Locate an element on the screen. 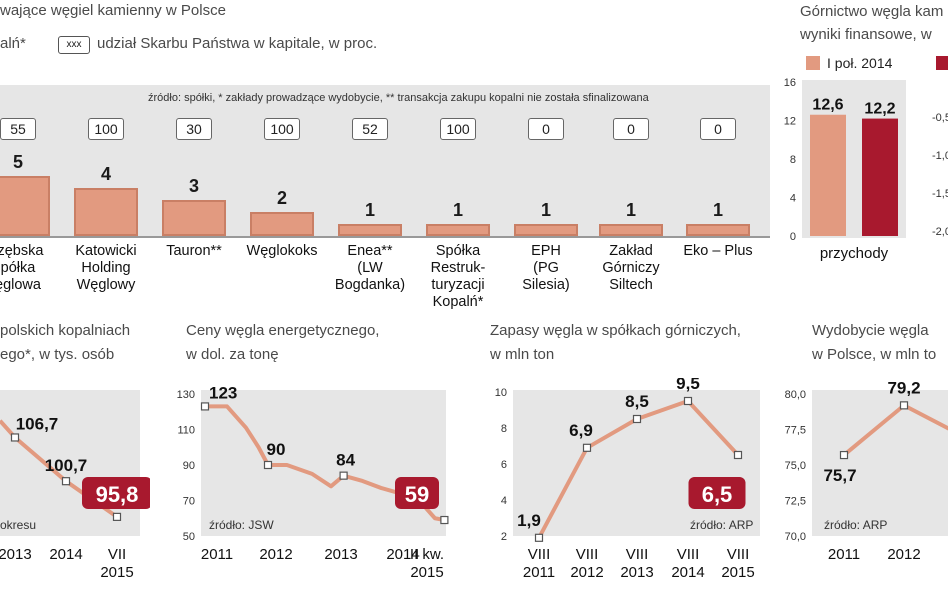 Image resolution: width=948 pixels, height=593 pixels. x-tick-label: VII is located at coordinates (117, 554).